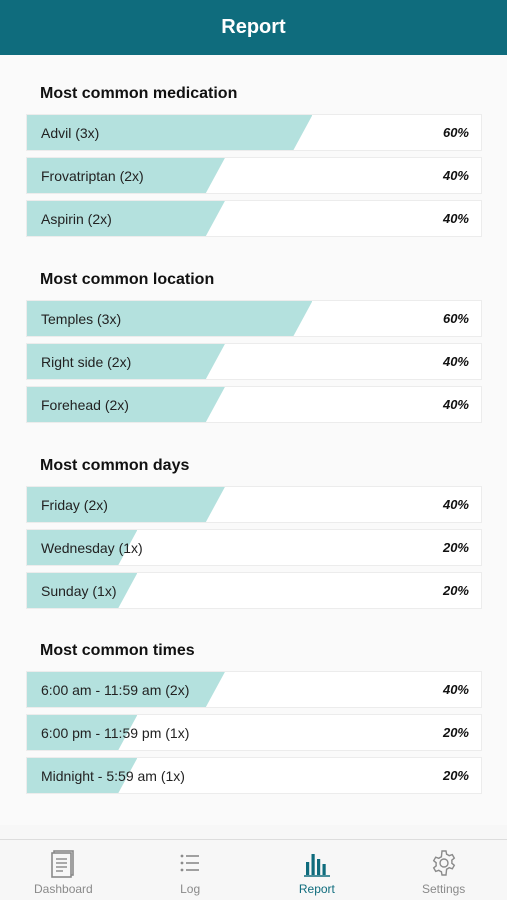 This screenshot has height=900, width=507. I want to click on app-header: Report, so click(253, 27).